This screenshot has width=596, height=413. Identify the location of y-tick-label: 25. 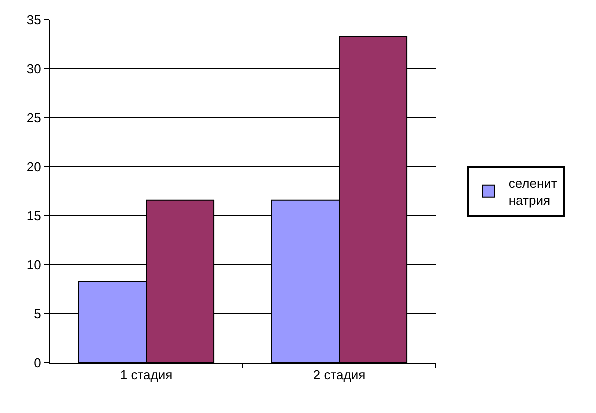
(34, 118).